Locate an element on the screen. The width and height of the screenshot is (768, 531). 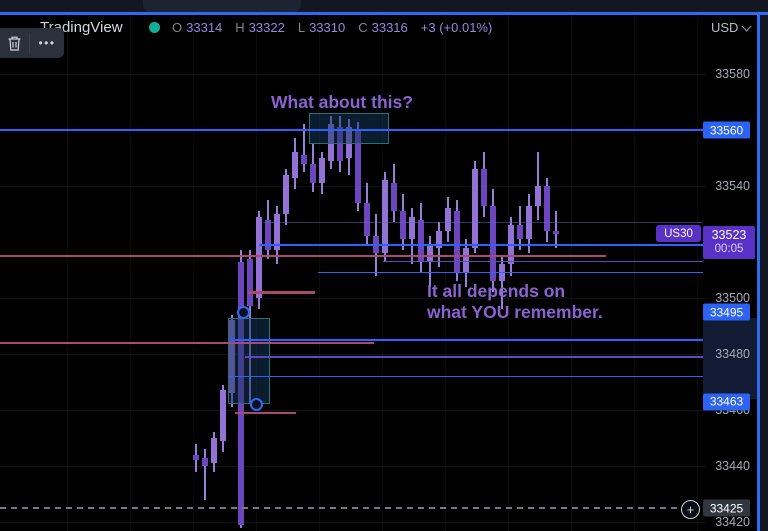
add-order-button: + is located at coordinates (690, 509).